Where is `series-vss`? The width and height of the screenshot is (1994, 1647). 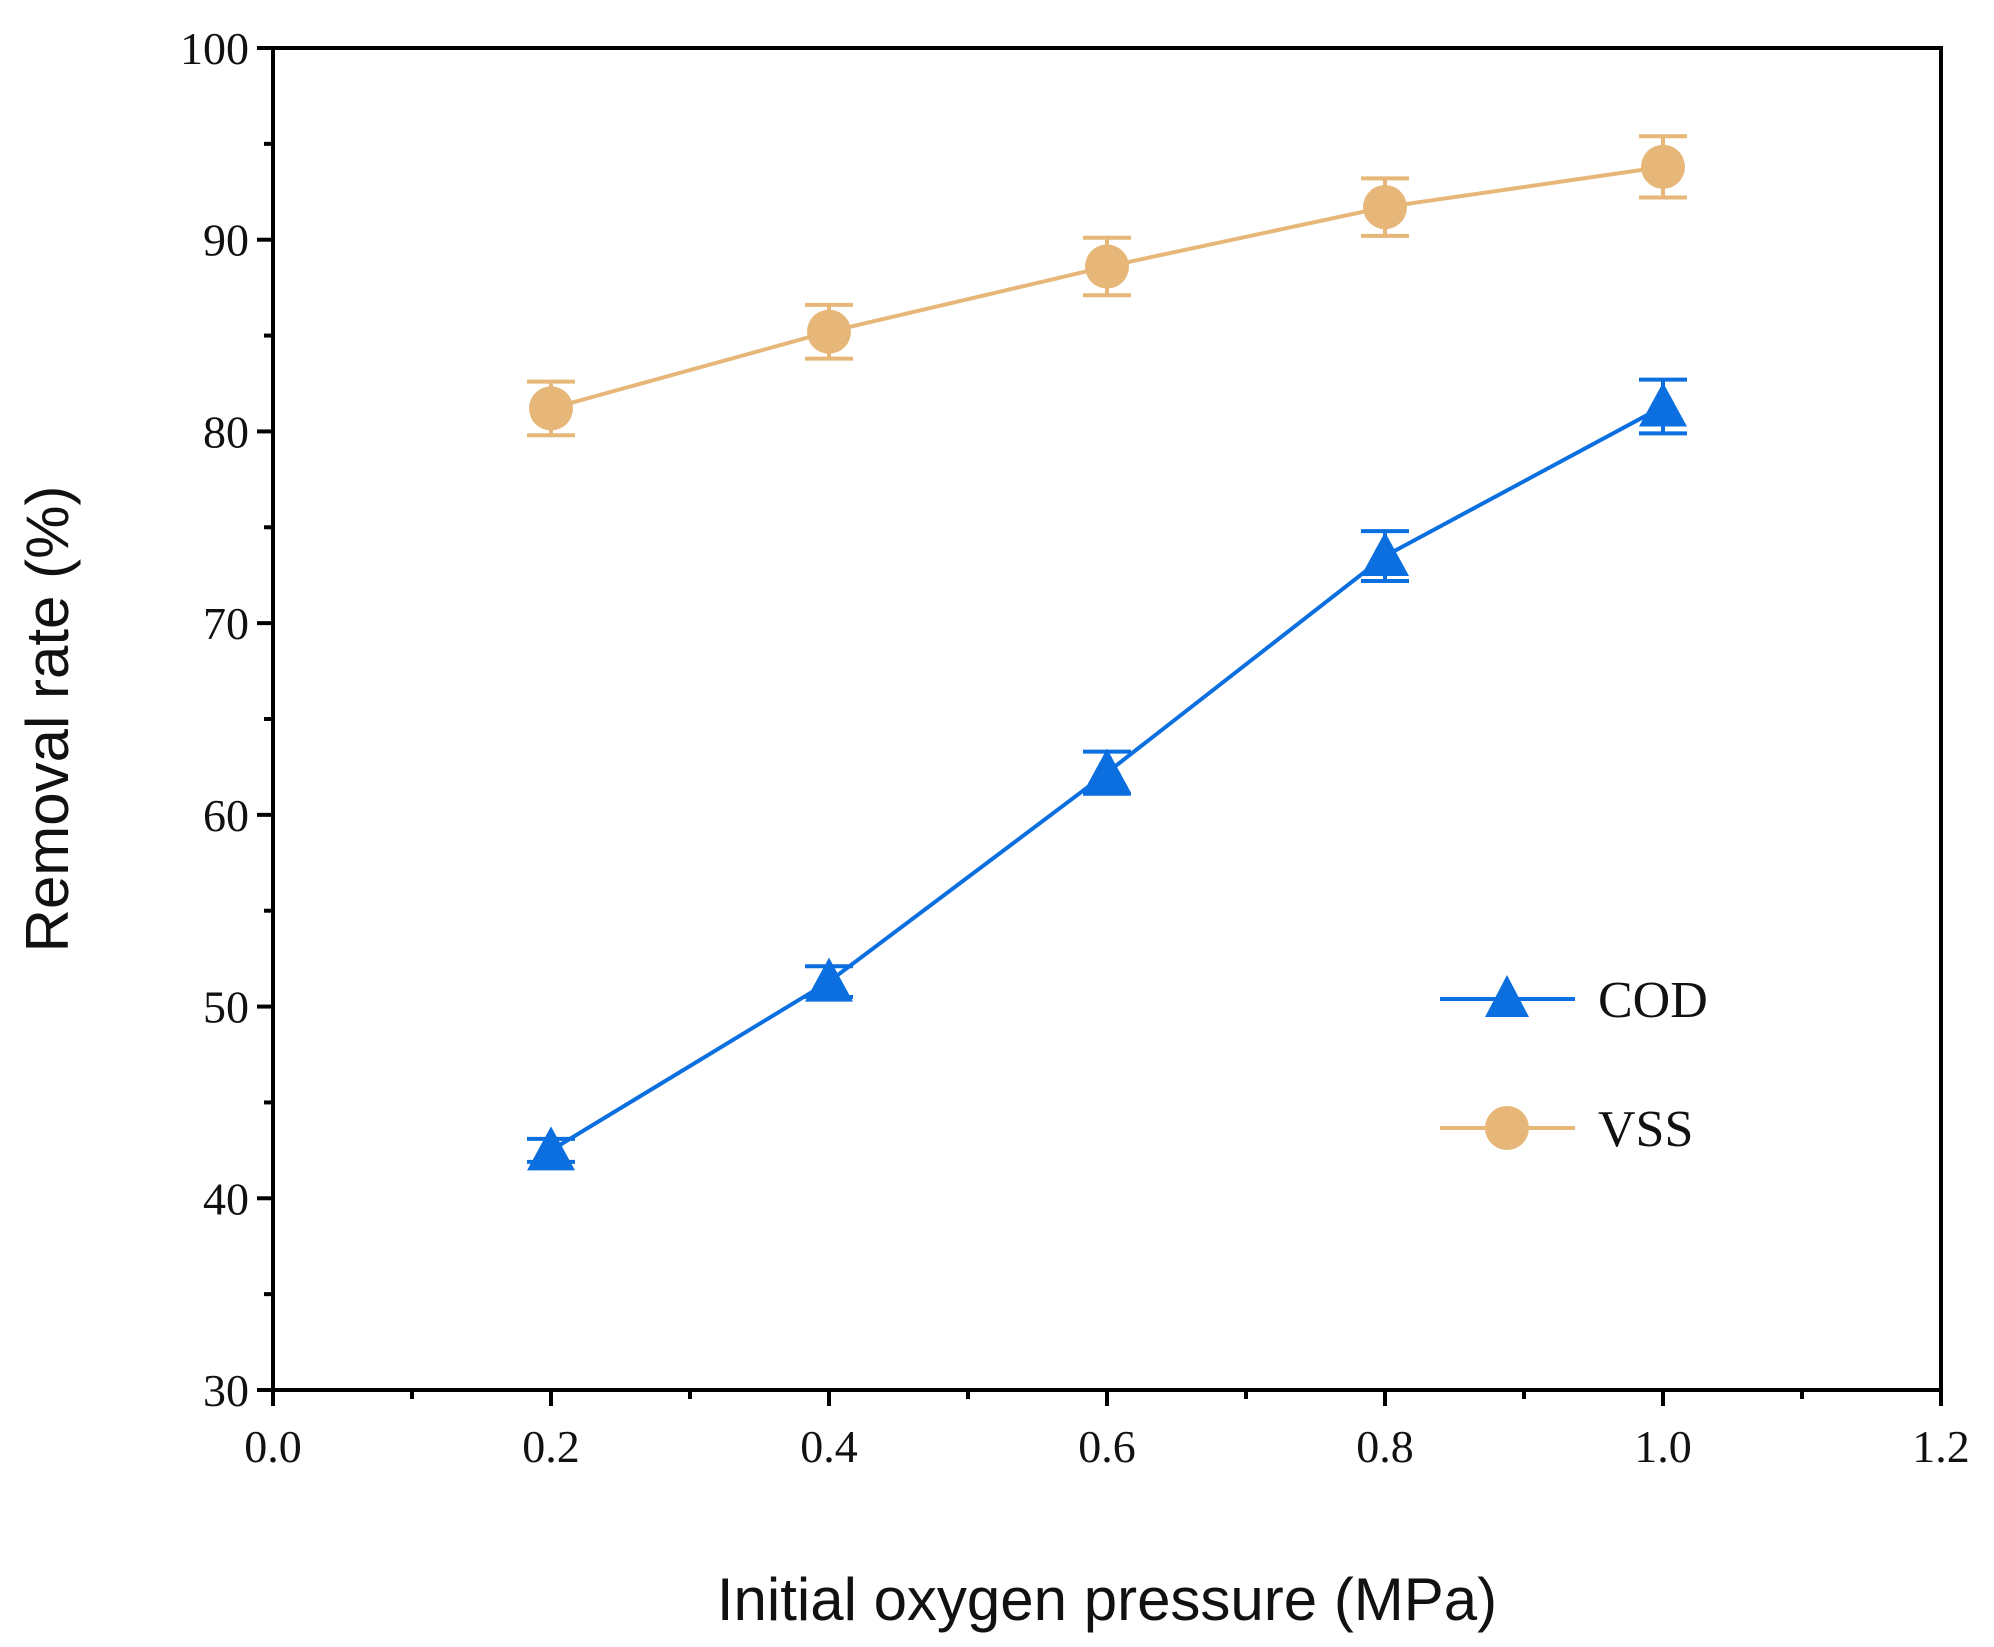 series-vss is located at coordinates (1107, 286).